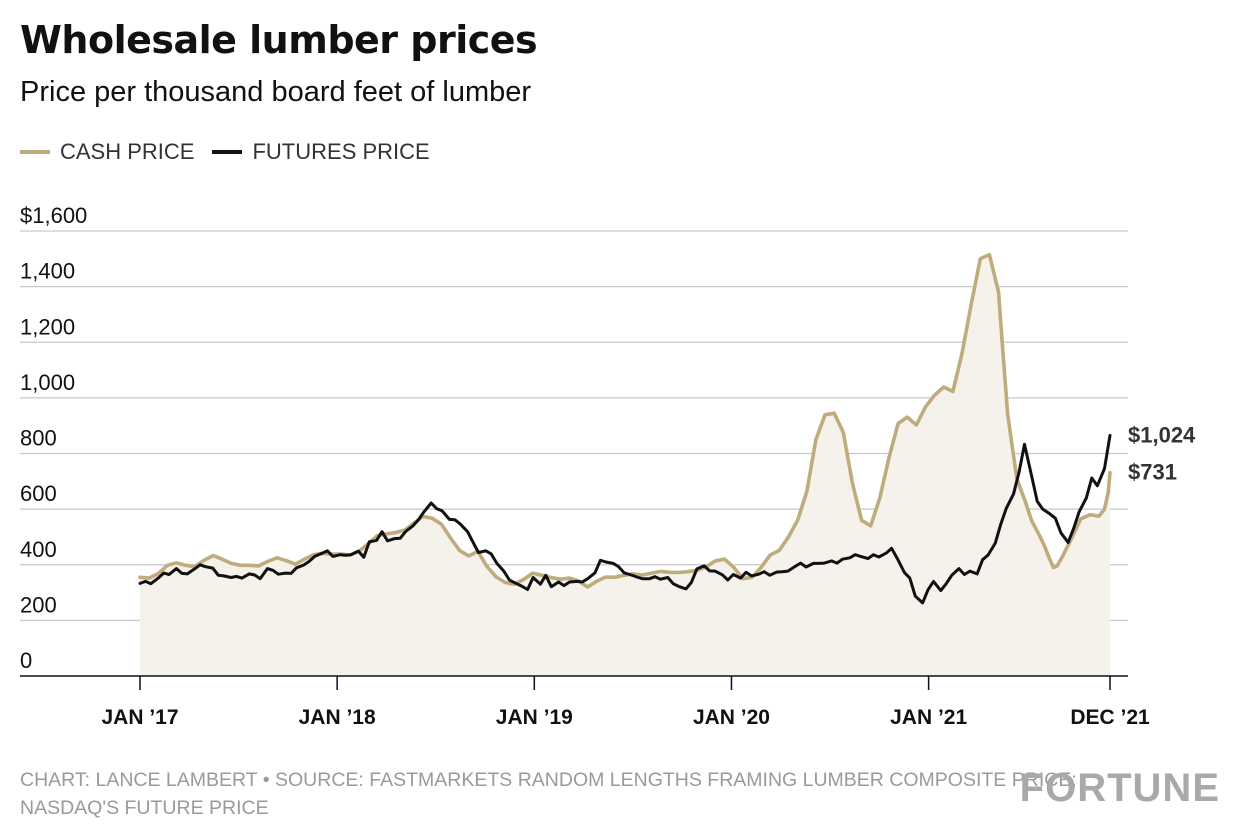 Image resolution: width=1240 pixels, height=840 pixels. I want to click on y-tick-label: 600, so click(38, 493).